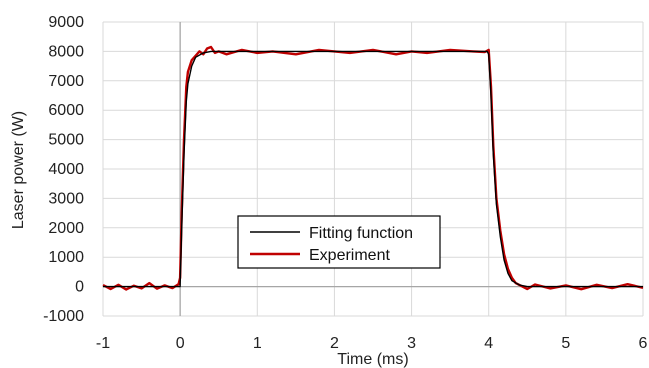 This screenshot has height=368, width=649. I want to click on legend-label-experiment: Experiment, so click(349, 255).